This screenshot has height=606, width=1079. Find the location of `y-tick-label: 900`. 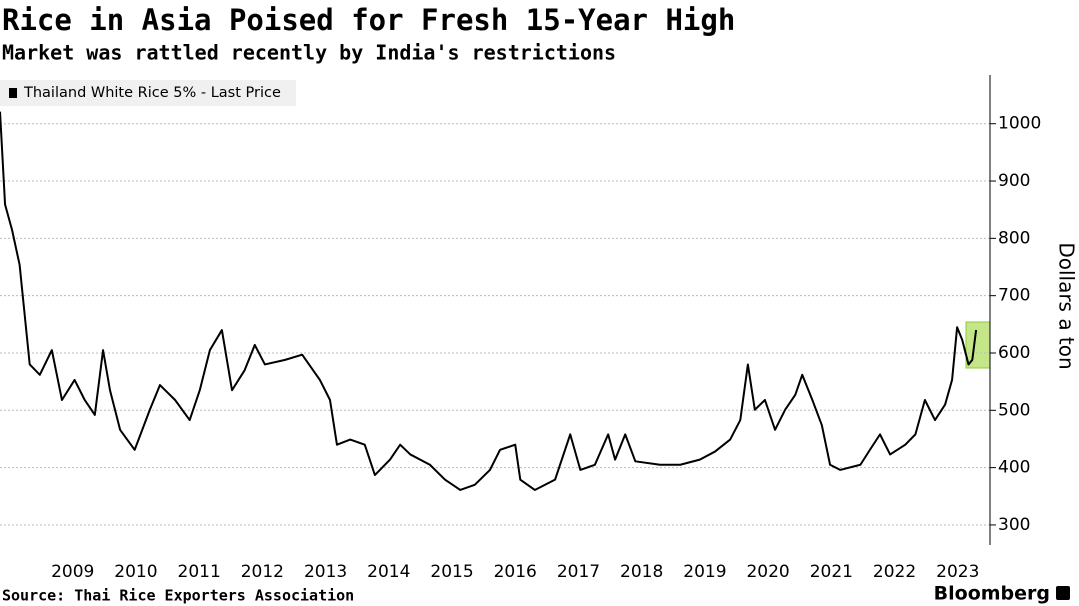

y-tick-label: 900 is located at coordinates (1014, 181).